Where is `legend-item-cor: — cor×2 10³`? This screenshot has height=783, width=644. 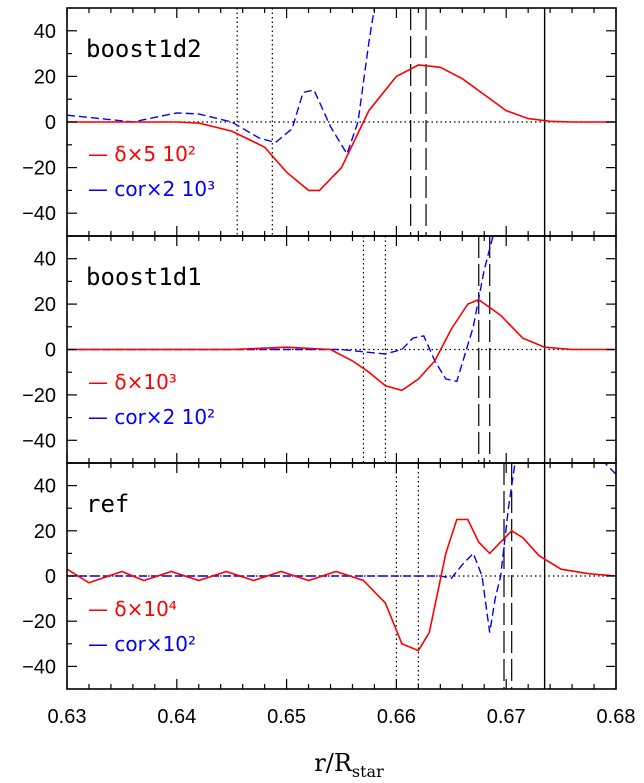
legend-item-cor: — cor×2 10³ is located at coordinates (151, 189).